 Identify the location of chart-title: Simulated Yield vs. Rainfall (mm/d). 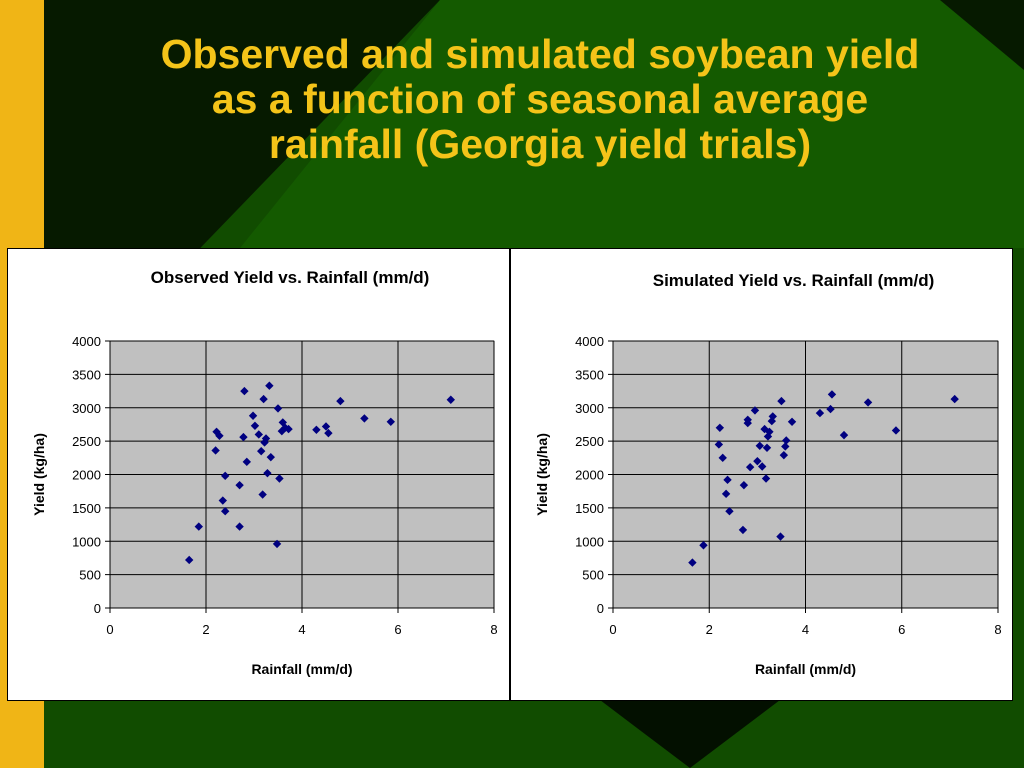
(794, 280).